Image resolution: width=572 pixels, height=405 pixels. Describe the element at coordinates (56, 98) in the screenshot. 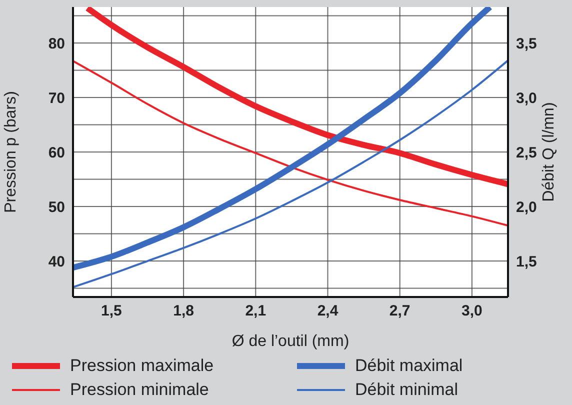

I see `y-tick-label: 70` at that location.